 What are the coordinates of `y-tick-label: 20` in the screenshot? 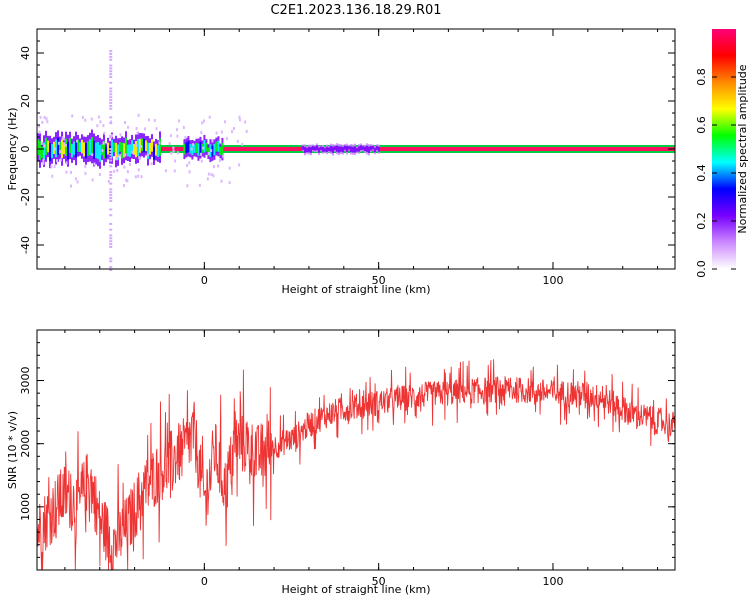 It's located at (25, 101).